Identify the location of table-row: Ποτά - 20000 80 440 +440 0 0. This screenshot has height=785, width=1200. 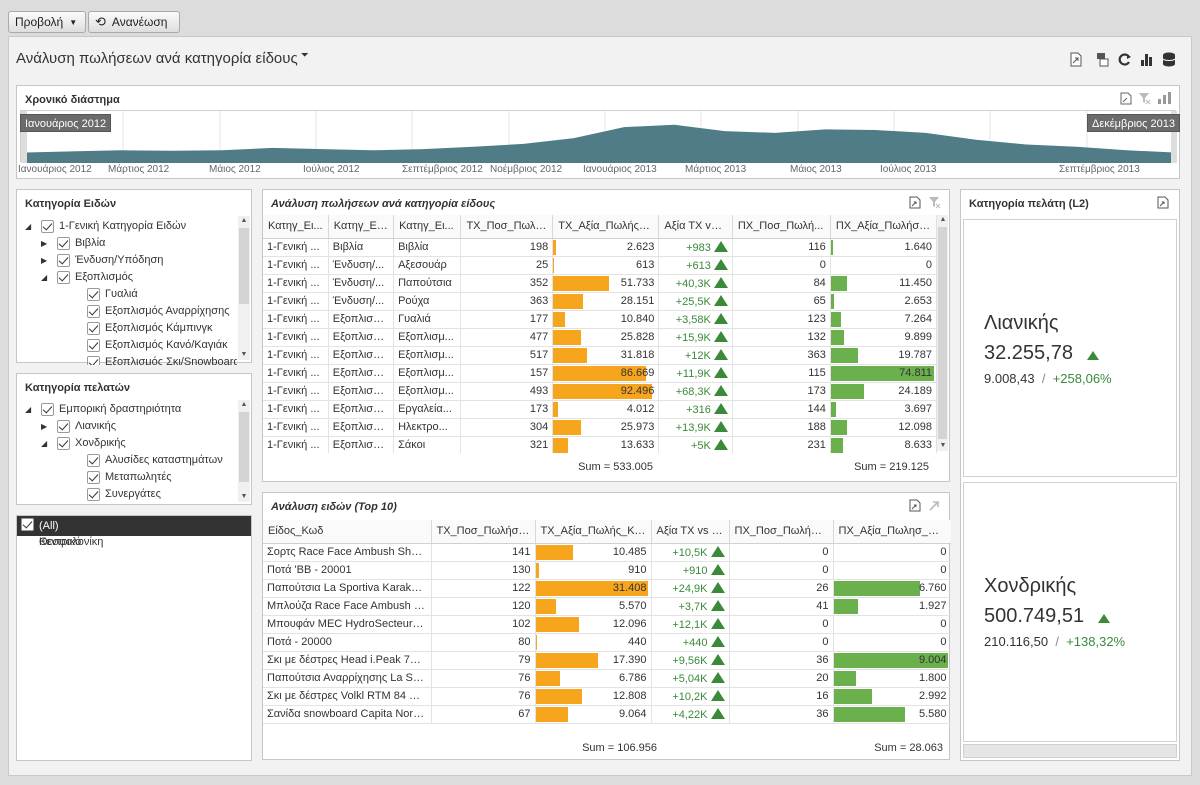
(607, 642).